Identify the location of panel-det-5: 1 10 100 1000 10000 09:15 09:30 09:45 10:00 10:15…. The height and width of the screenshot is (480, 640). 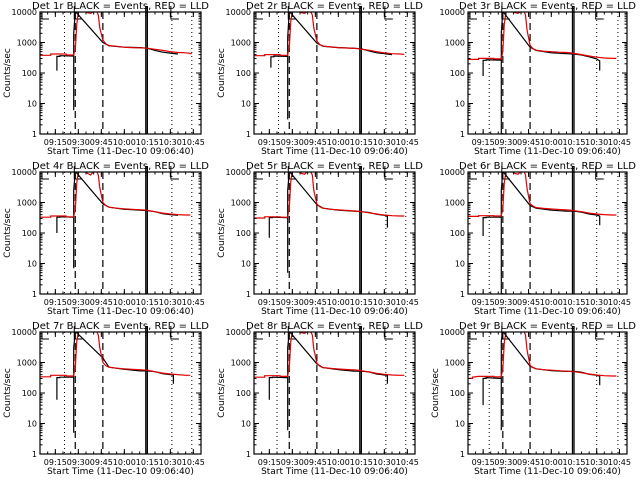
(320, 239).